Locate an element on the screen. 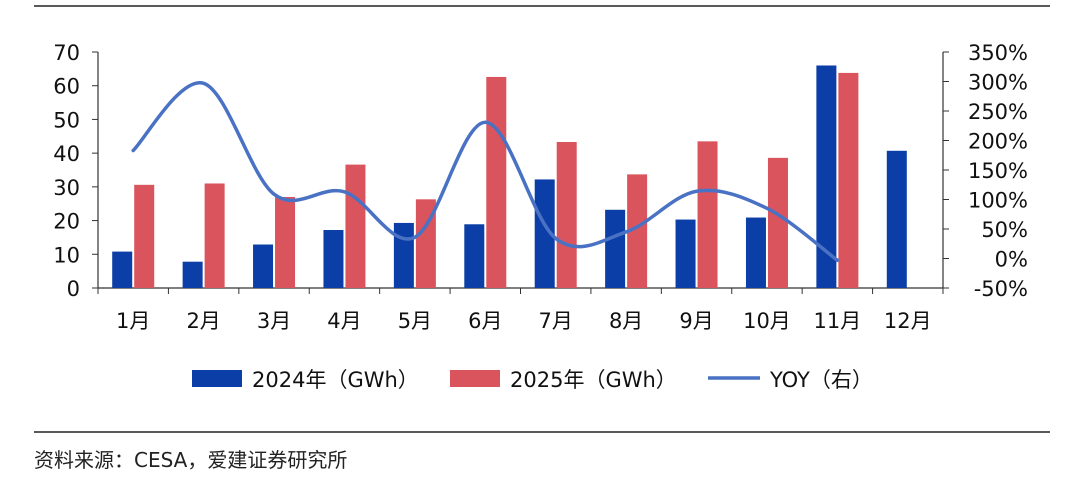  x-tick-label: 3月 is located at coordinates (274, 321).